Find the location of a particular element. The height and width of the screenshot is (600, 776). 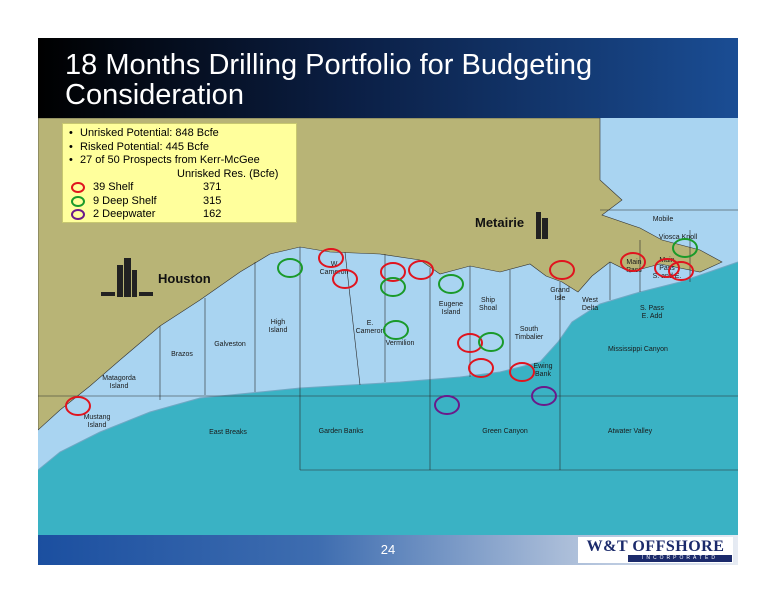

area-label: Shoal is located at coordinates (488, 308).